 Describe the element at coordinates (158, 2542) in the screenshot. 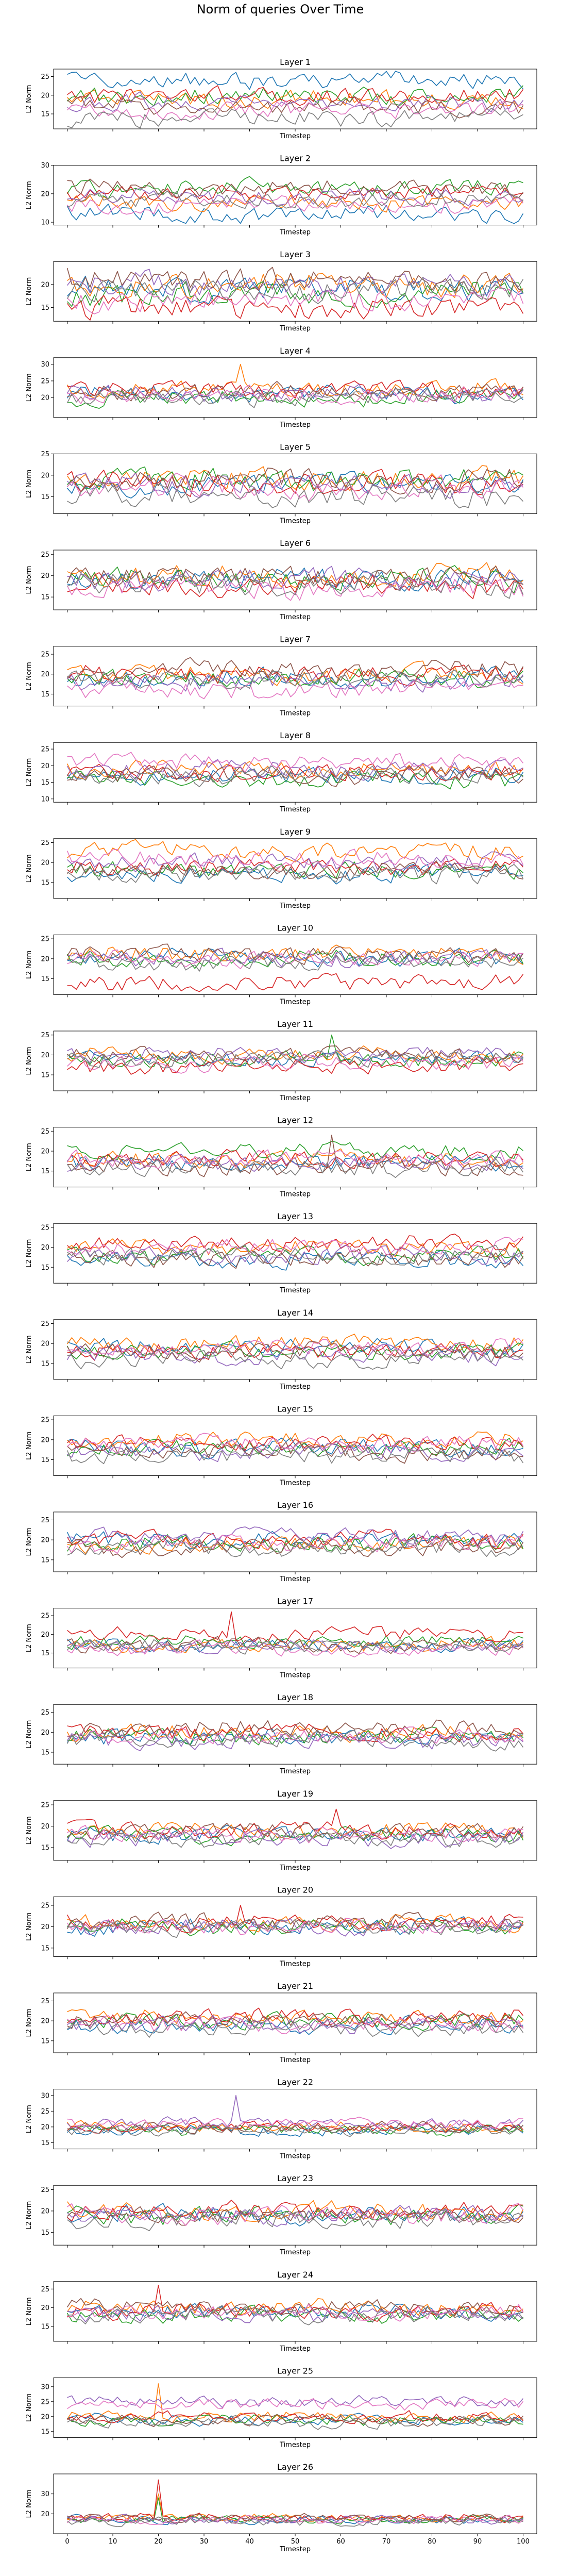

I see `x-tick-label: 20` at that location.